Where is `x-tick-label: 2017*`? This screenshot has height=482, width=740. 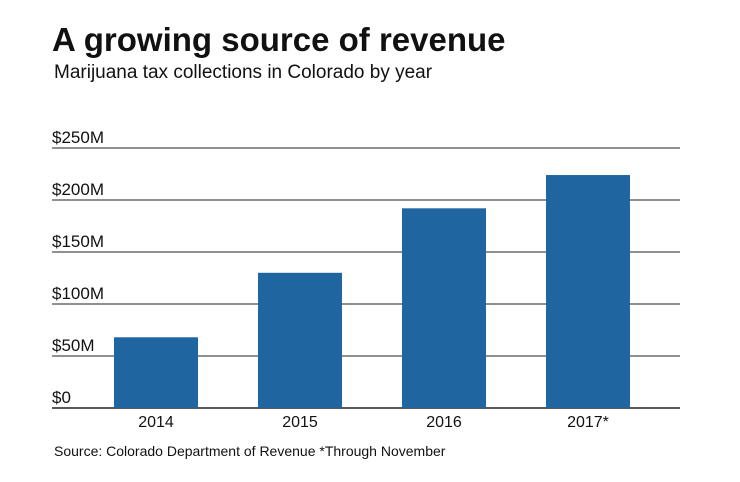 x-tick-label: 2017* is located at coordinates (588, 422).